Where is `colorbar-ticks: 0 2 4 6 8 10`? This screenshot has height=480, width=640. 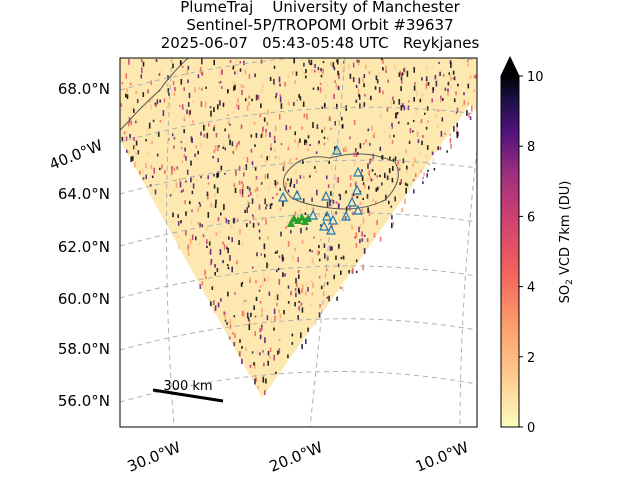 colorbar-ticks: 0 2 4 6 8 10 is located at coordinates (531, 253).